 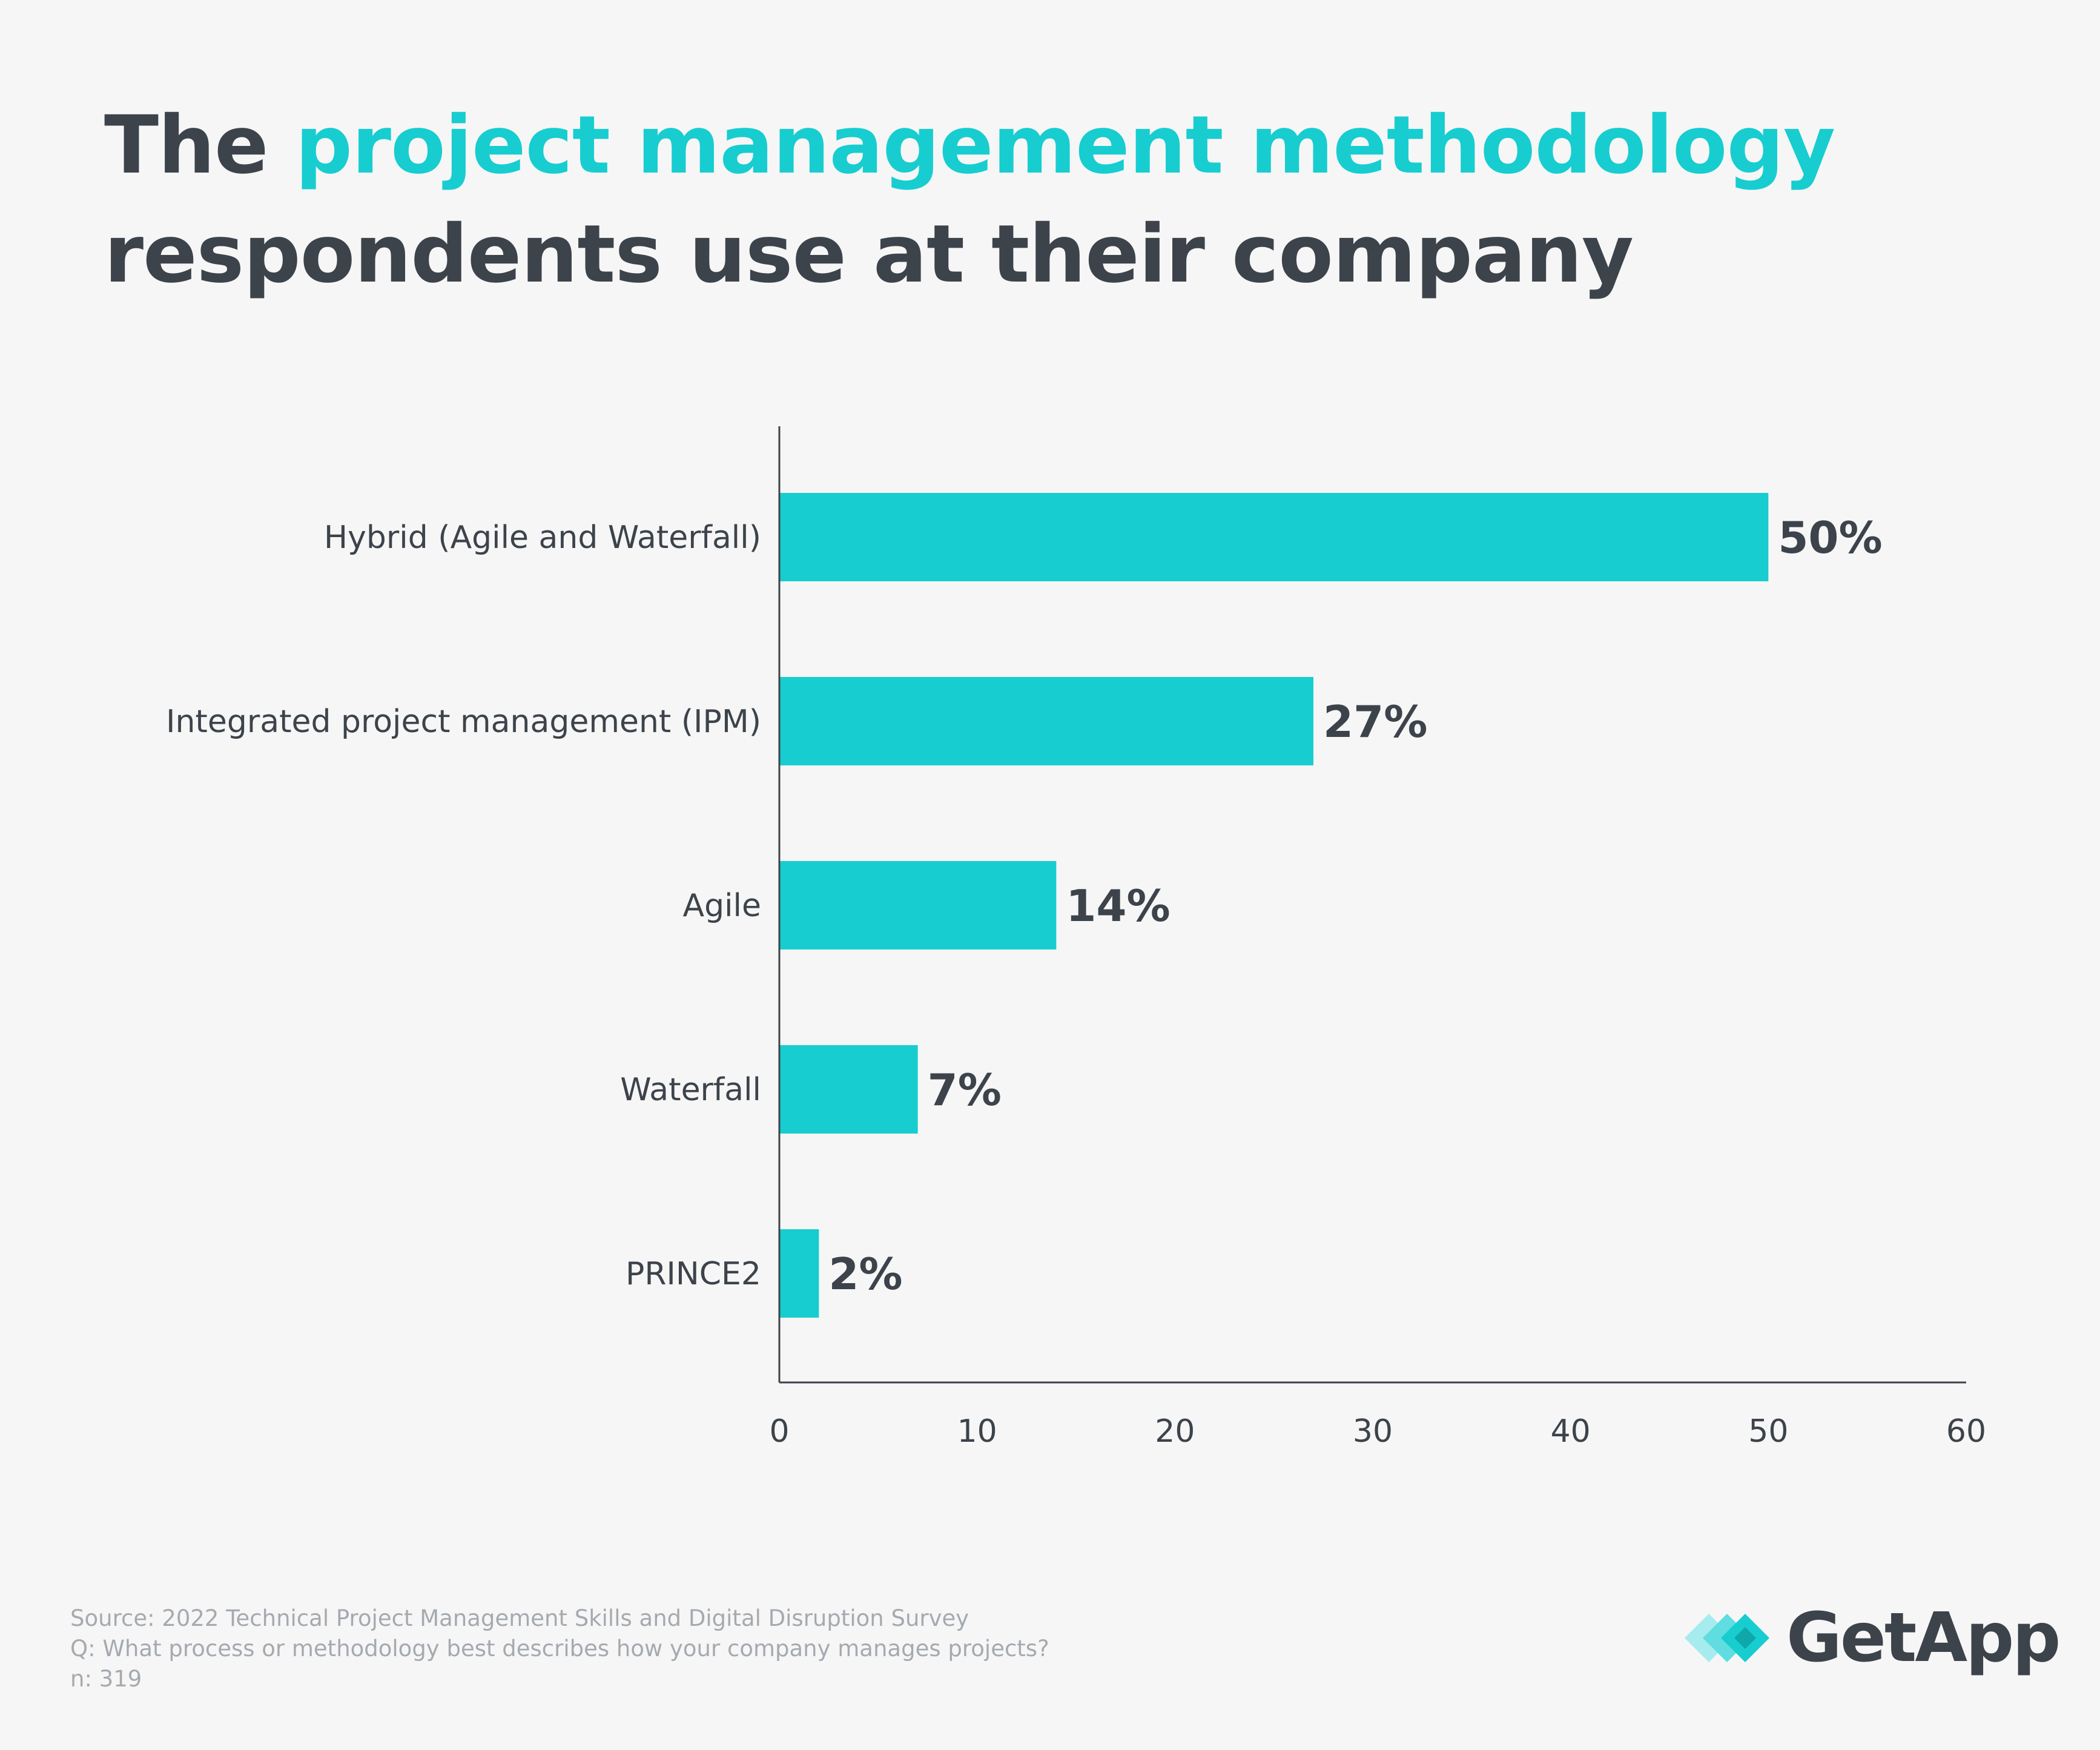 I want to click on x-tick-label-3: 30, so click(x=1373, y=1431).